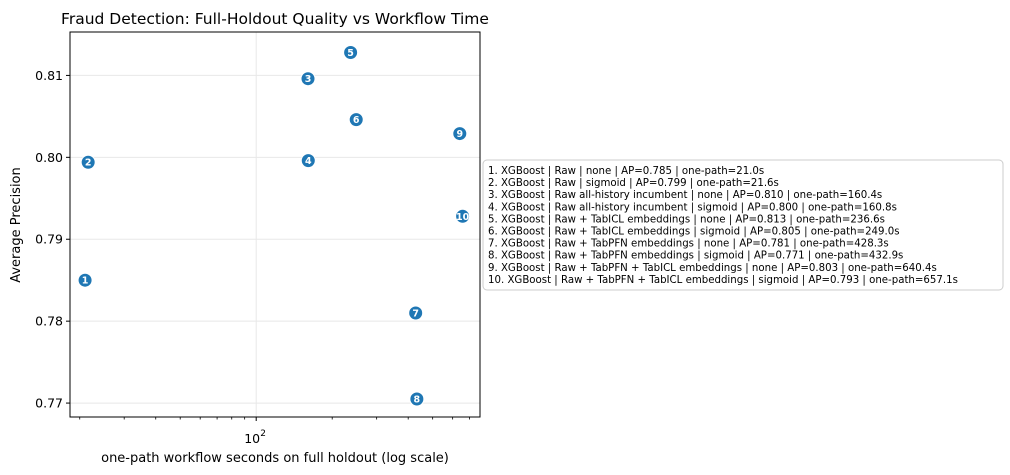  Describe the element at coordinates (252, 438) in the screenshot. I see `x-tick-label: 10` at that location.